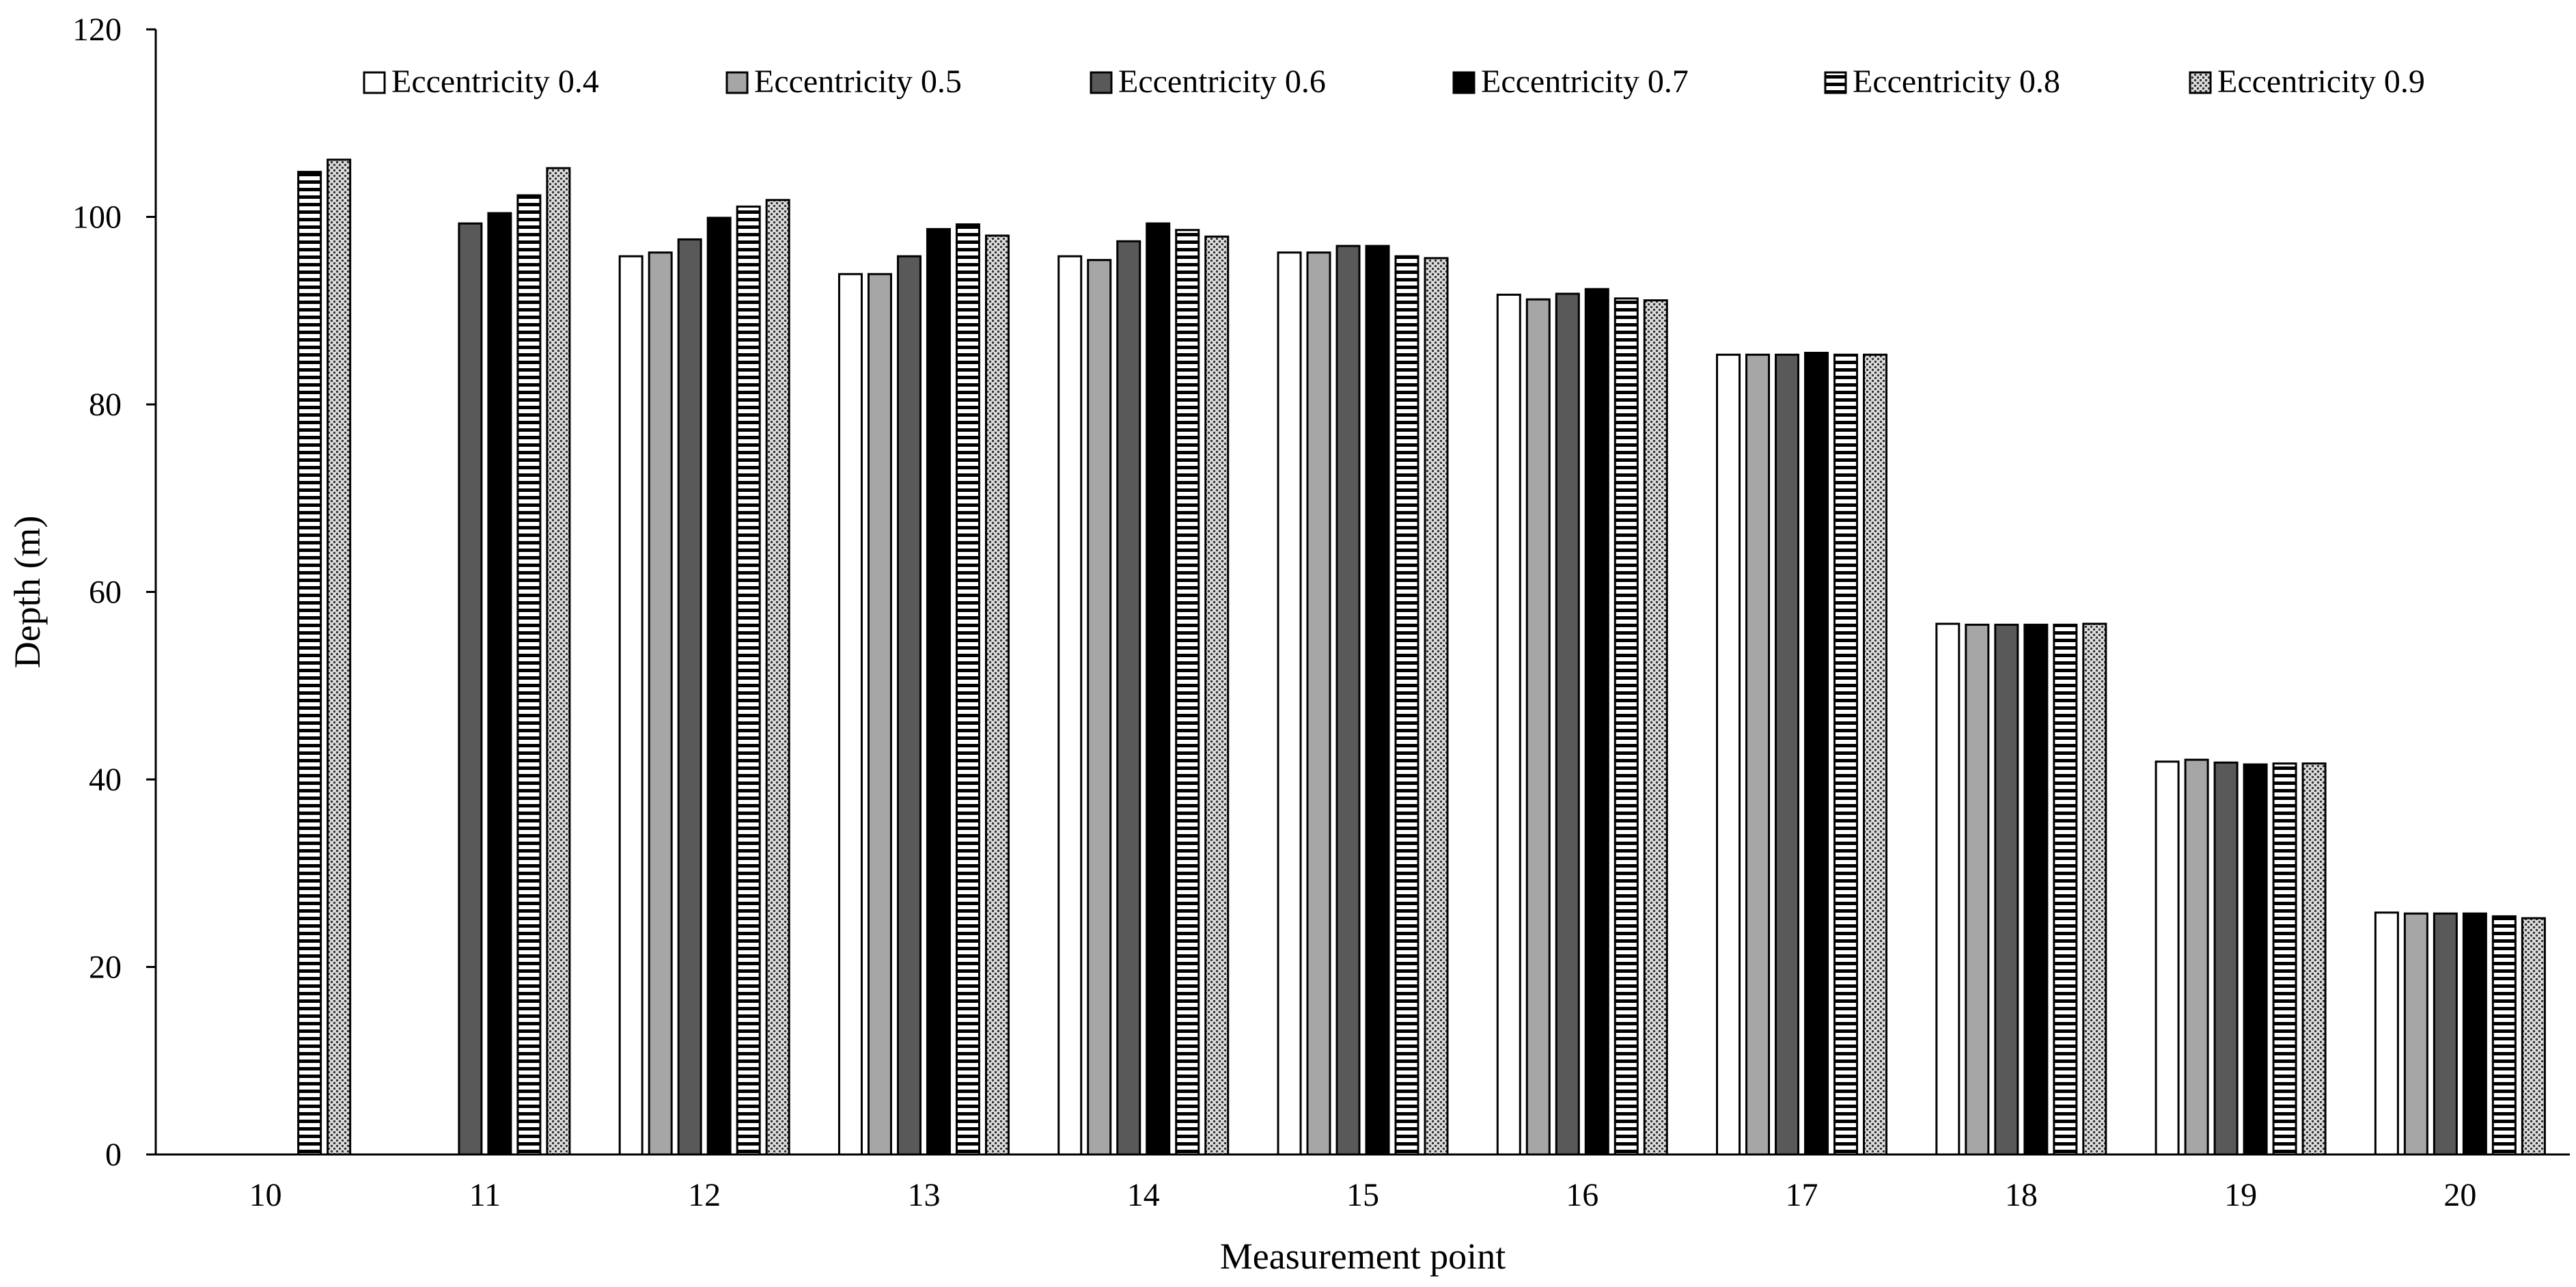  I want to click on y-tick-label: 60, so click(105, 593).